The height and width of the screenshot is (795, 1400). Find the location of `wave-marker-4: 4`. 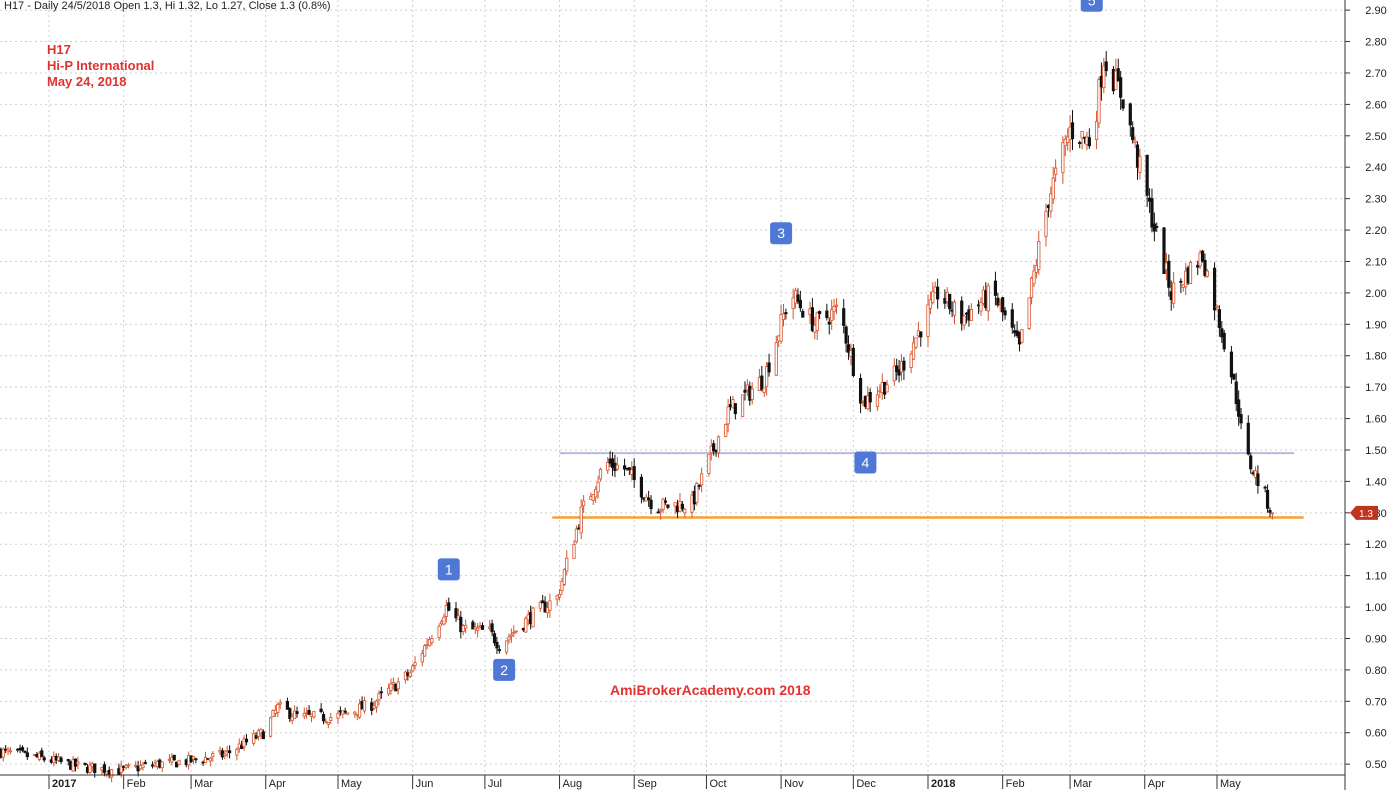

wave-marker-4: 4 is located at coordinates (865, 462).